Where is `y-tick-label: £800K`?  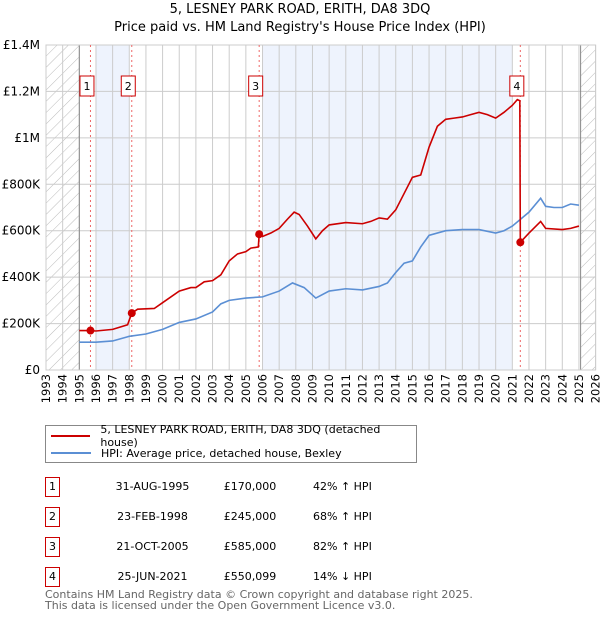 y-tick-label: £800K is located at coordinates (22, 184).